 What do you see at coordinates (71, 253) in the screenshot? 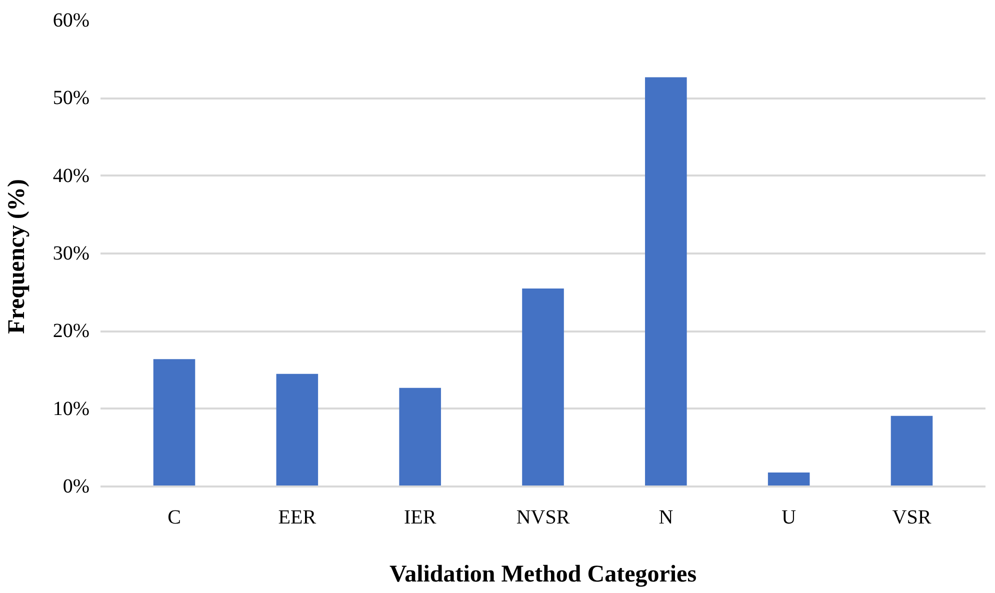
I see `y-tick-label: 30%` at bounding box center [71, 253].